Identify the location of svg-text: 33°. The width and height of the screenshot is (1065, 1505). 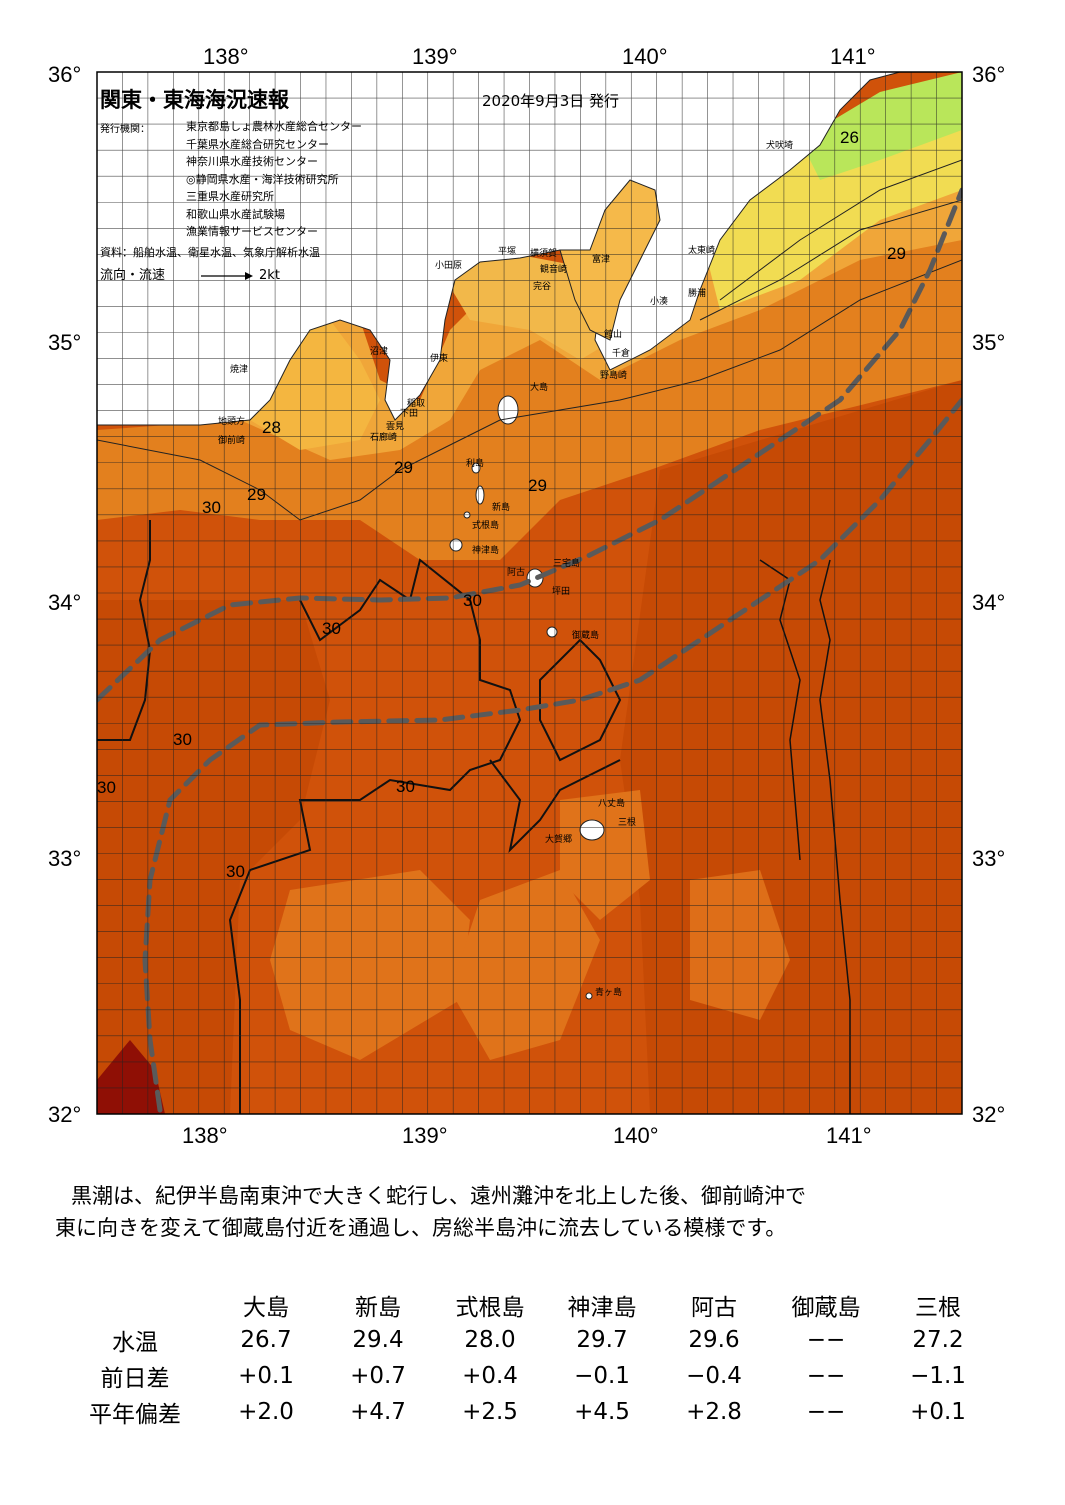
(64, 858).